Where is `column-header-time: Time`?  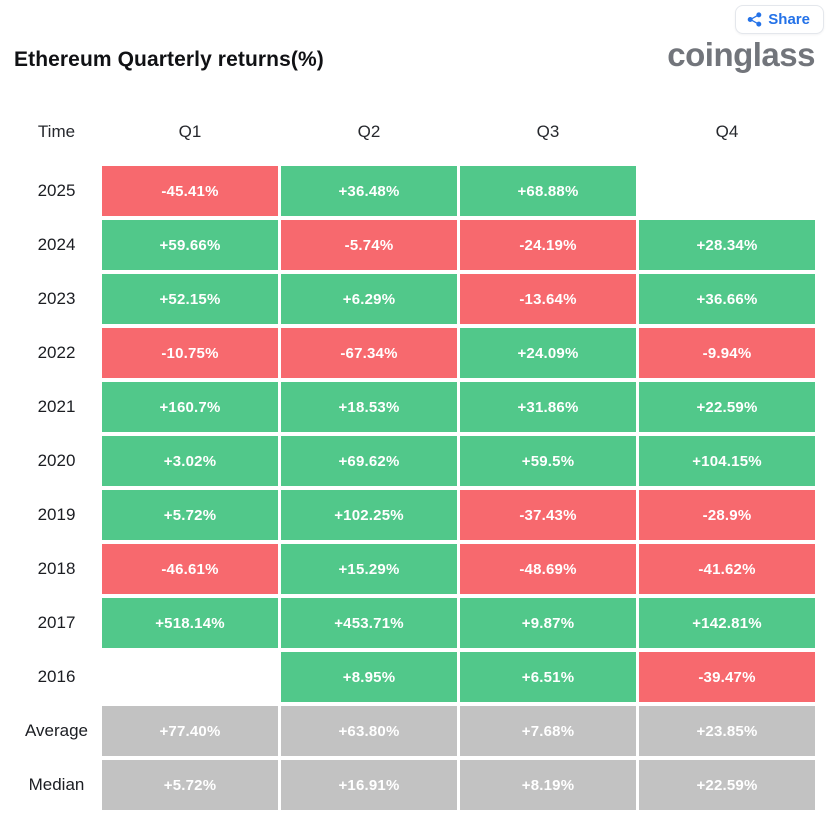
column-header-time: Time is located at coordinates (56, 131).